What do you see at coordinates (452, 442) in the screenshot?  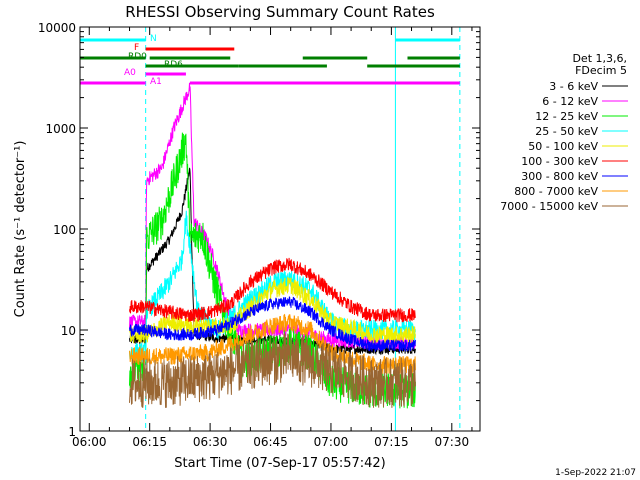 I see `x-tick-label-6: 07:30` at bounding box center [452, 442].